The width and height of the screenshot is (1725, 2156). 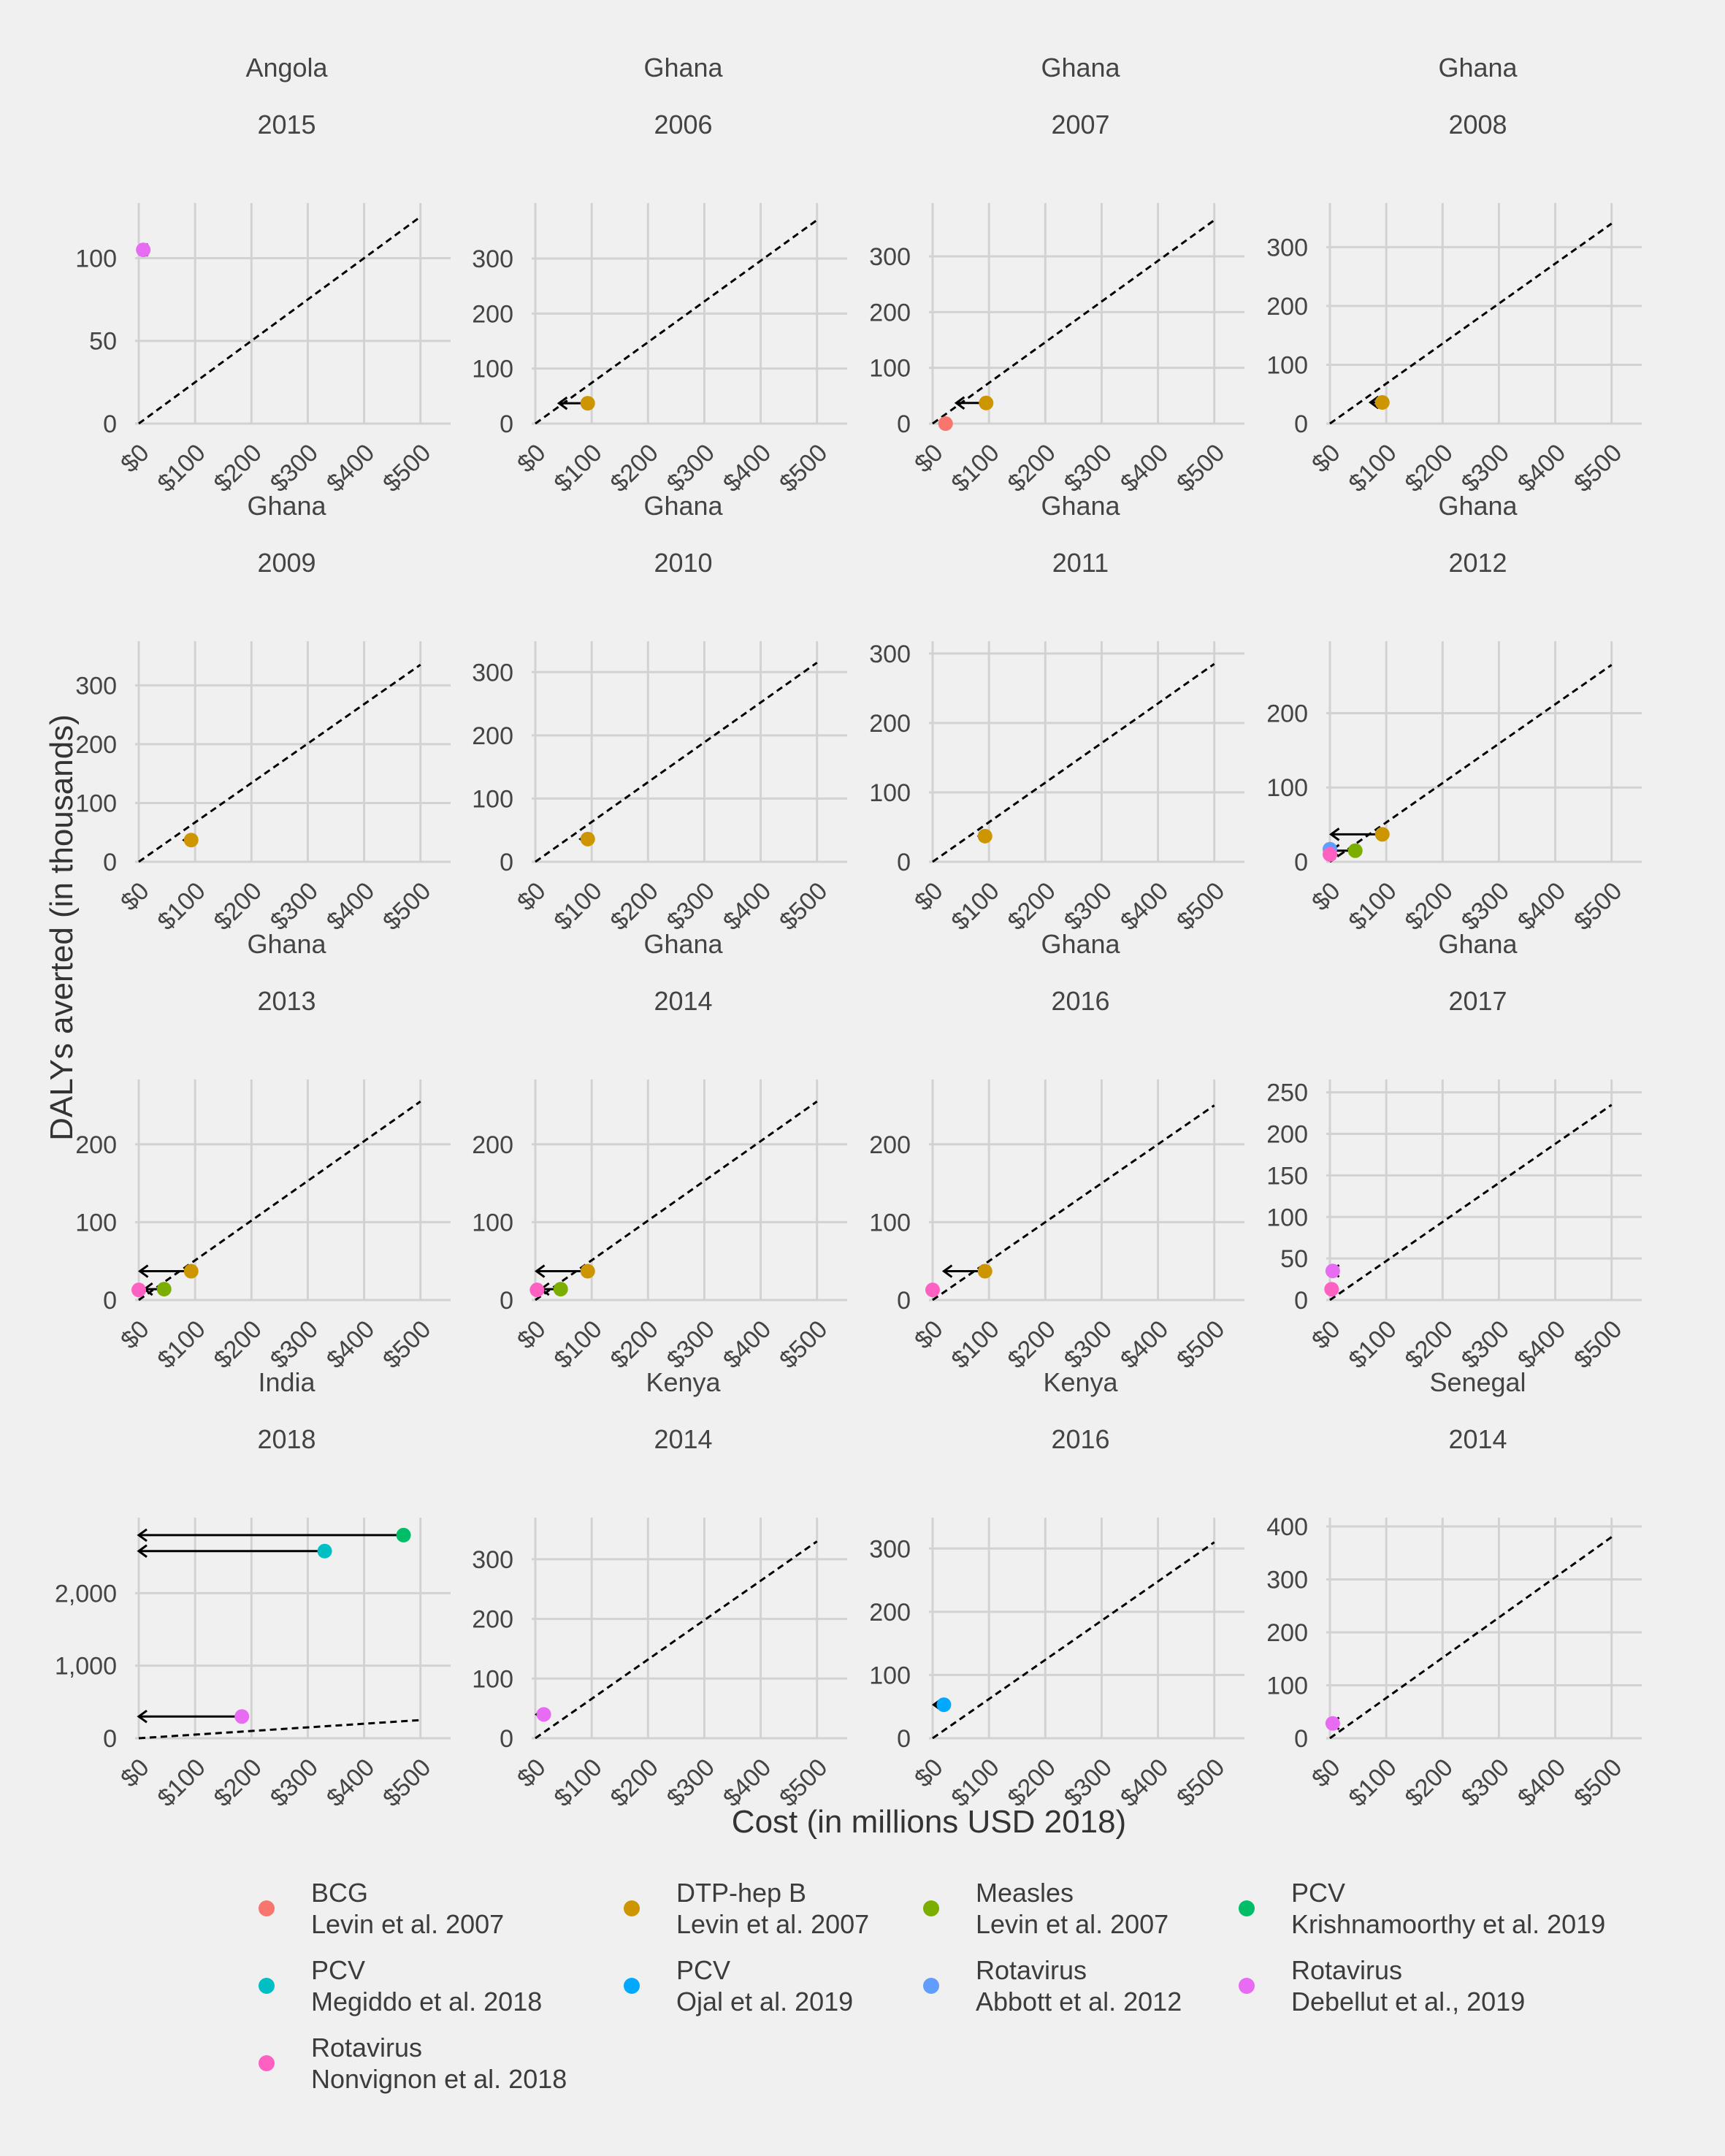 I want to click on facet-country-label: Kenya, so click(x=1080, y=1382).